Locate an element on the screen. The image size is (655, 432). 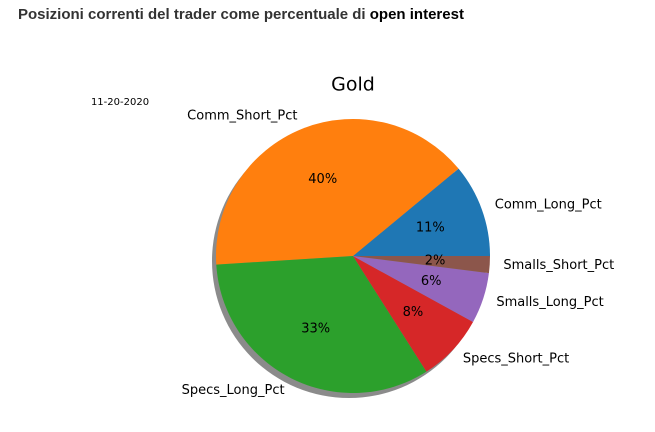
slice-label: Smalls_Long_Pct is located at coordinates (549, 302).